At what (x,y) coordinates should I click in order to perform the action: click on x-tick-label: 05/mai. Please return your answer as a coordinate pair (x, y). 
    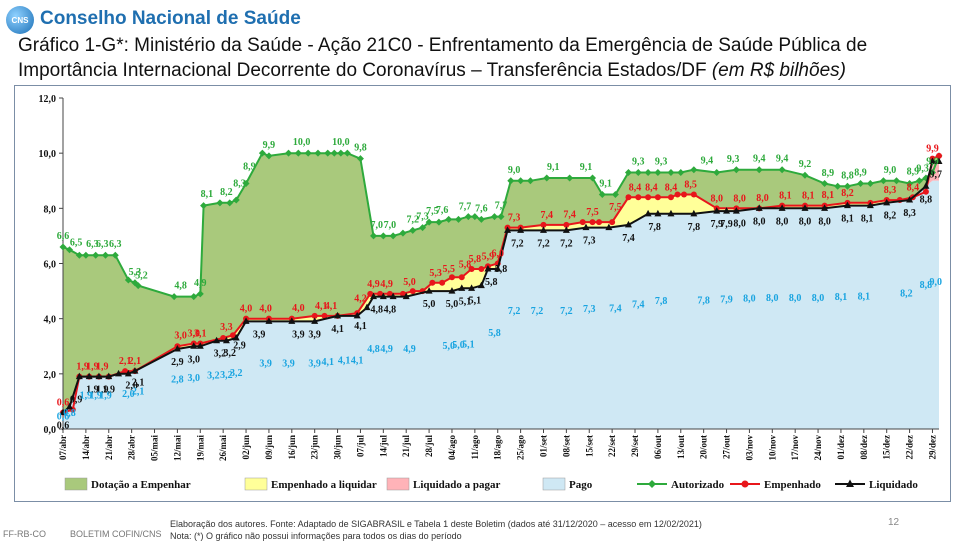
    Looking at the image, I should click on (155, 448).